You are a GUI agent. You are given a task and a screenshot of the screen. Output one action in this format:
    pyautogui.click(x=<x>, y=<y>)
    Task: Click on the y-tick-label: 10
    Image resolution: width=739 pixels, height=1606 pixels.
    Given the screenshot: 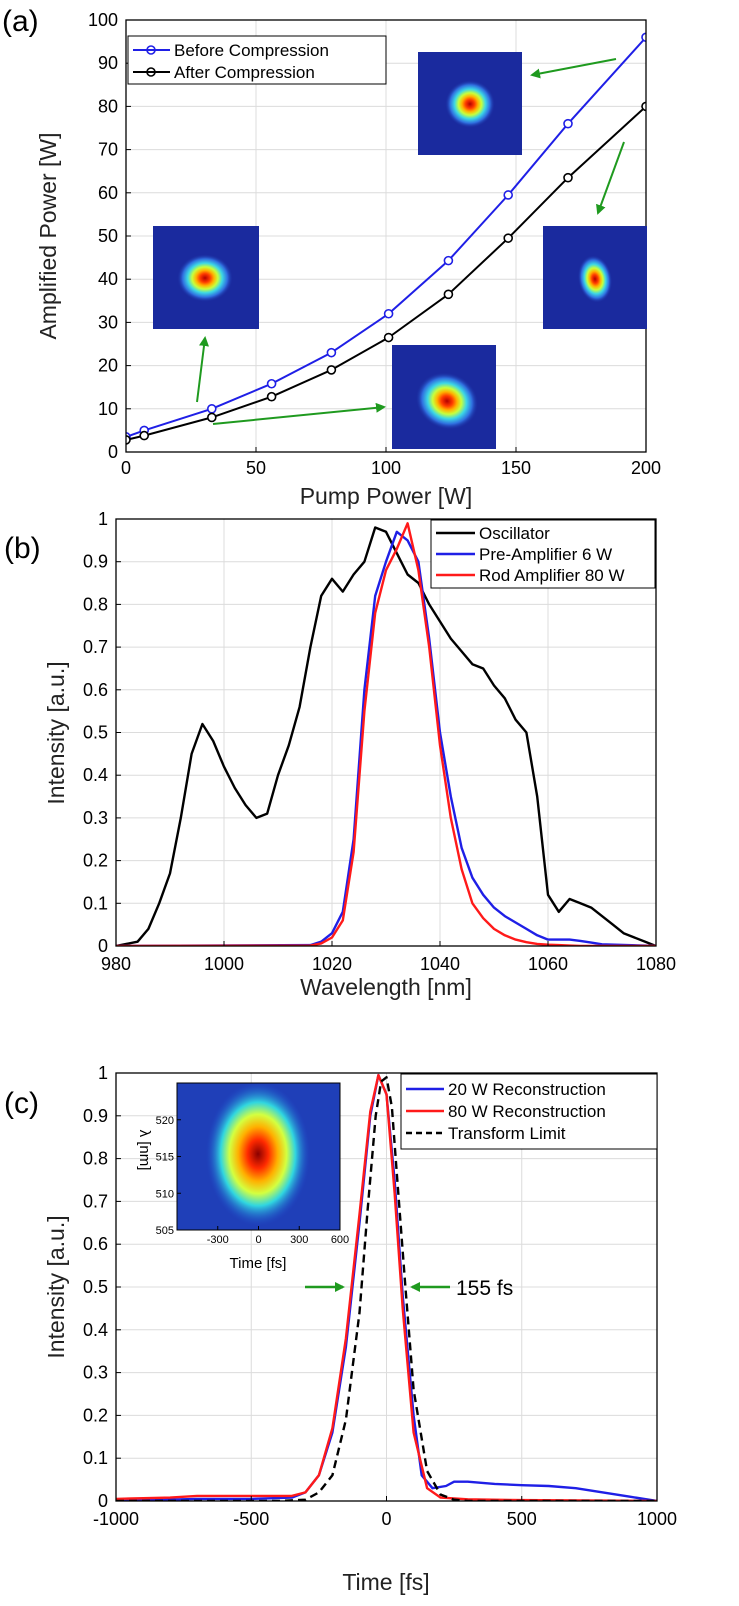 What is the action you would take?
    pyautogui.click(x=108, y=409)
    